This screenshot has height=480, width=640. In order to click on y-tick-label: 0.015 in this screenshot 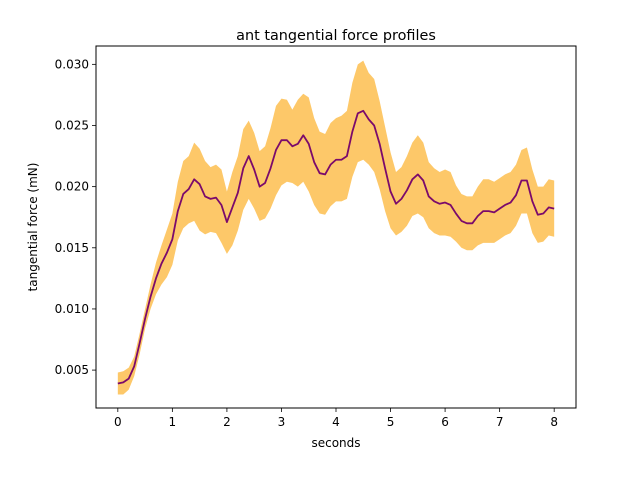, I will do `click(72, 248)`.